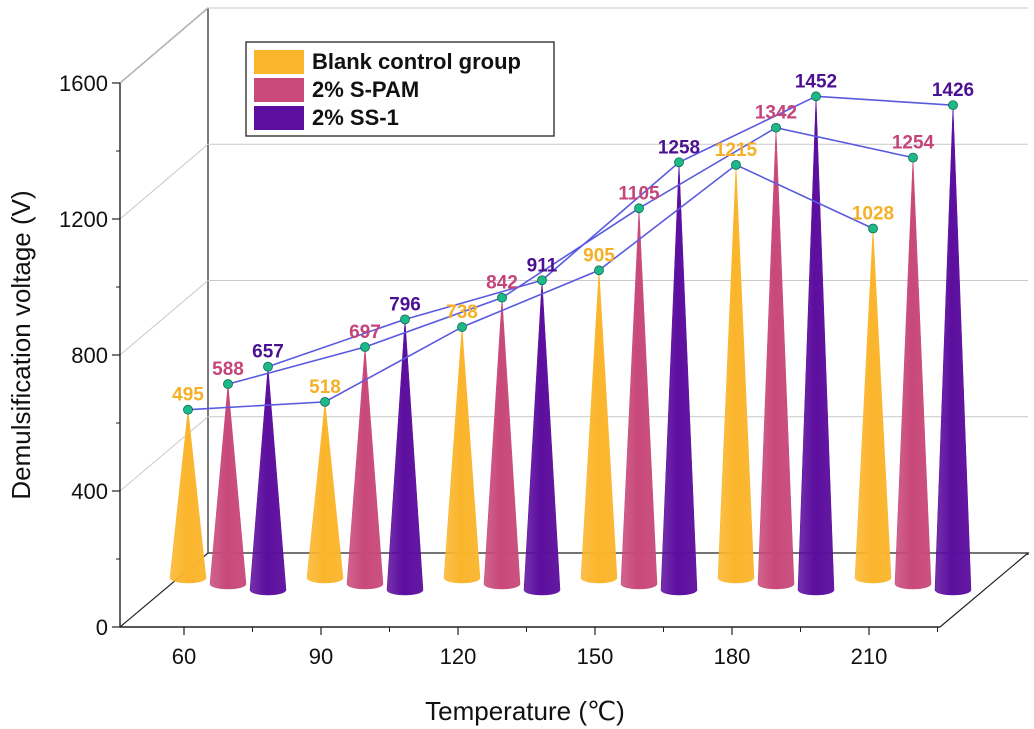 This screenshot has height=729, width=1034. What do you see at coordinates (188, 395) in the screenshot?
I see `data-label: 495` at bounding box center [188, 395].